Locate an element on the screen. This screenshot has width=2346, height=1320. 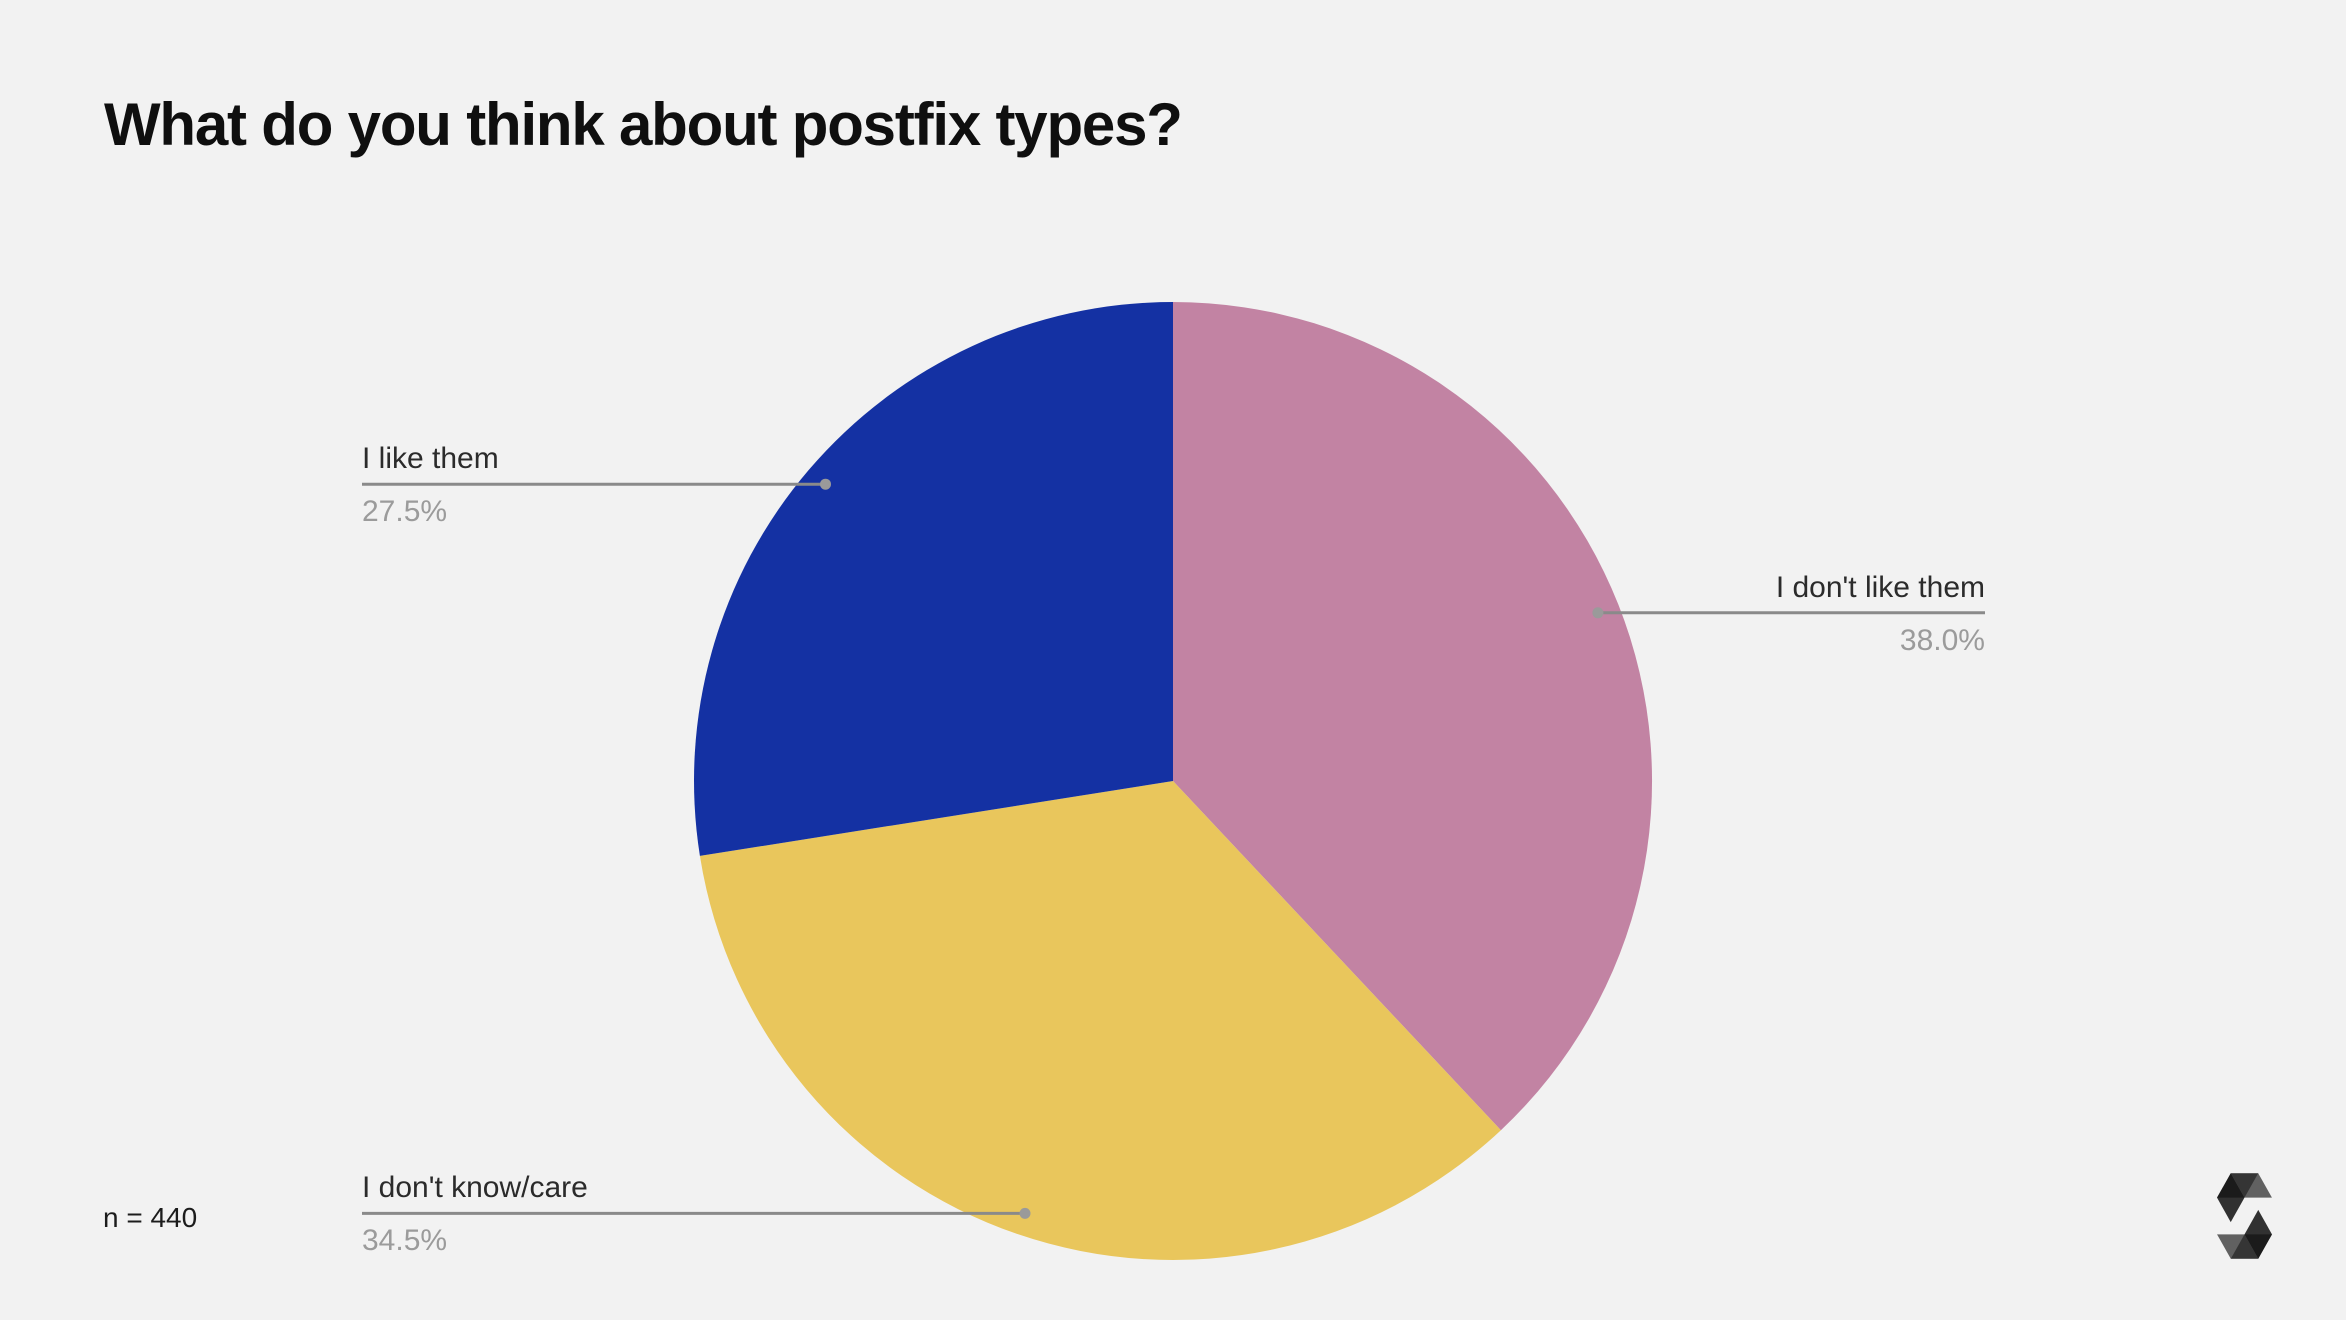
slice-label: I don't like them is located at coordinates (1880, 587).